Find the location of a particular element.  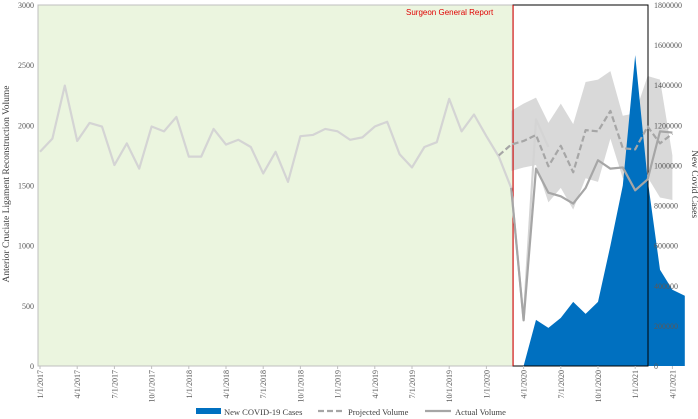

x-tick-label: 10/1/2019 is located at coordinates (449, 386).